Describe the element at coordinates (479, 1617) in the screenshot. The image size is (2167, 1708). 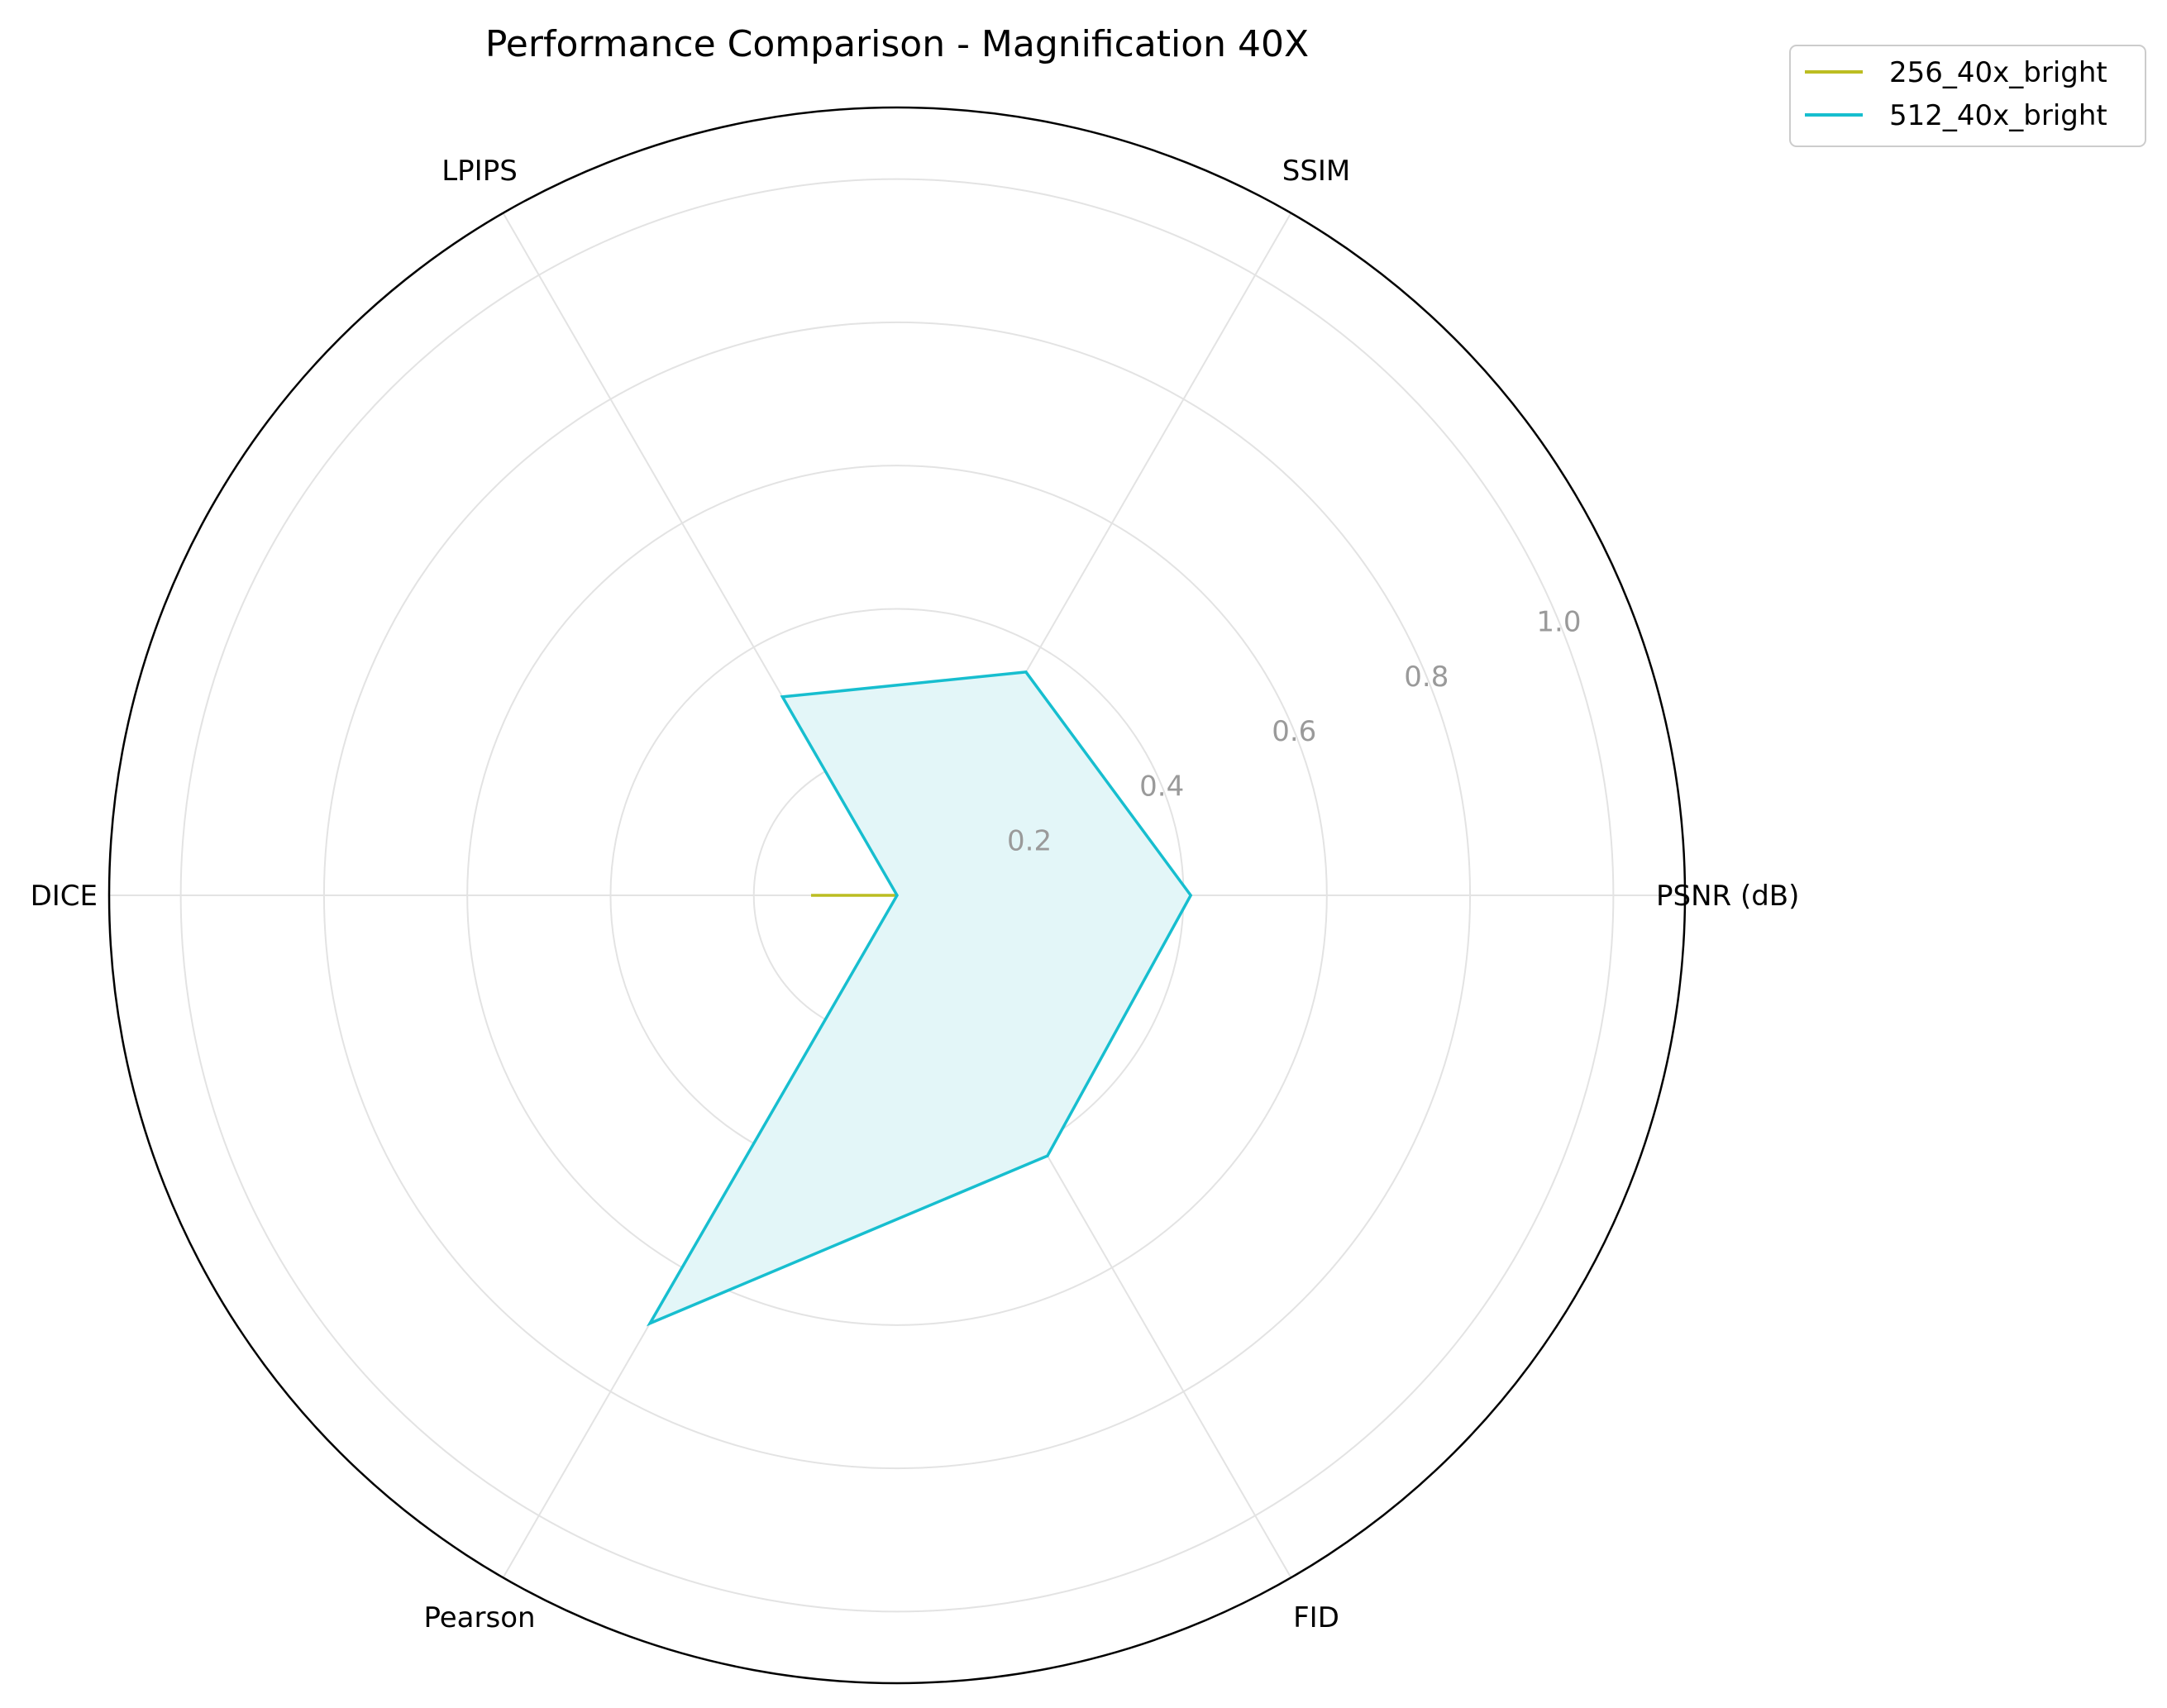
I see `axis-label-pearson: Pearson` at that location.